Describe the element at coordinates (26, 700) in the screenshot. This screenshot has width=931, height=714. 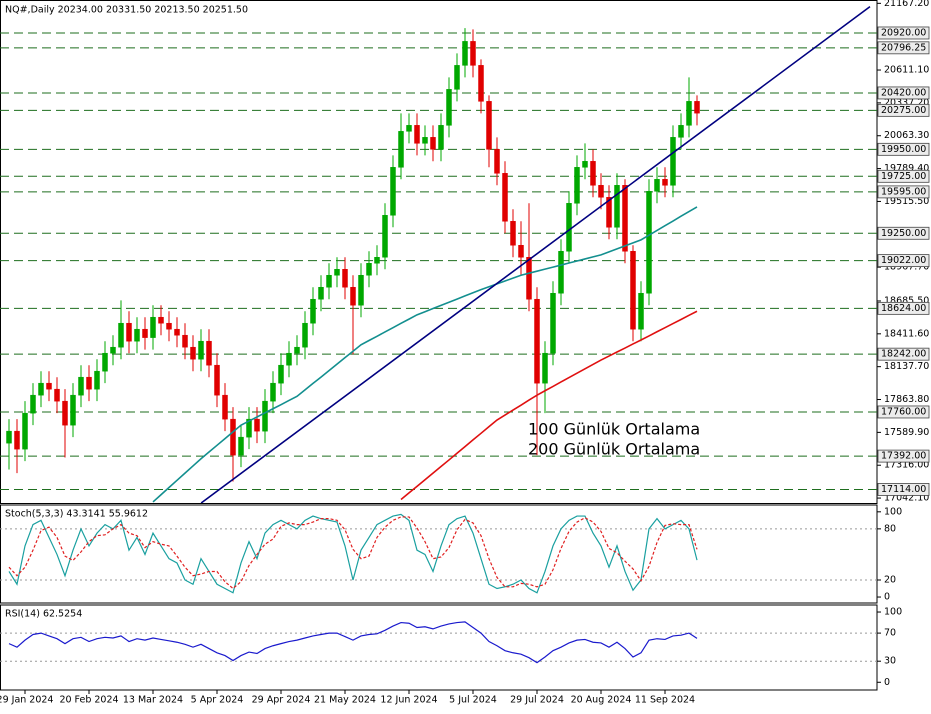
I see `x-tick-label: 29 Jan 2024` at that location.